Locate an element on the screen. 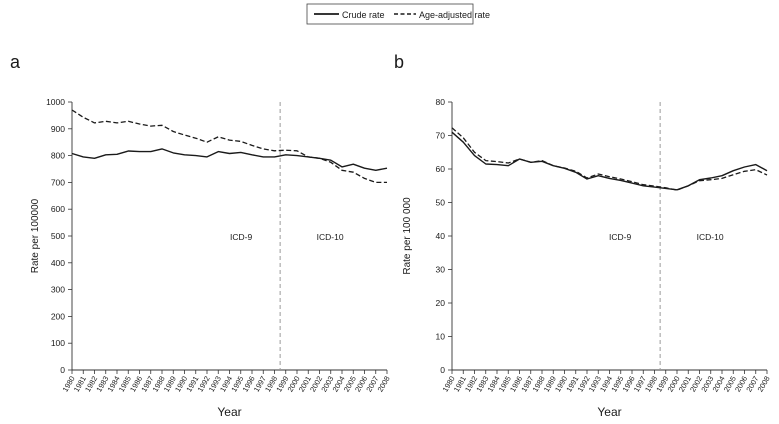 This screenshot has height=424, width=779. y-tick-label: 700 is located at coordinates (58, 182).